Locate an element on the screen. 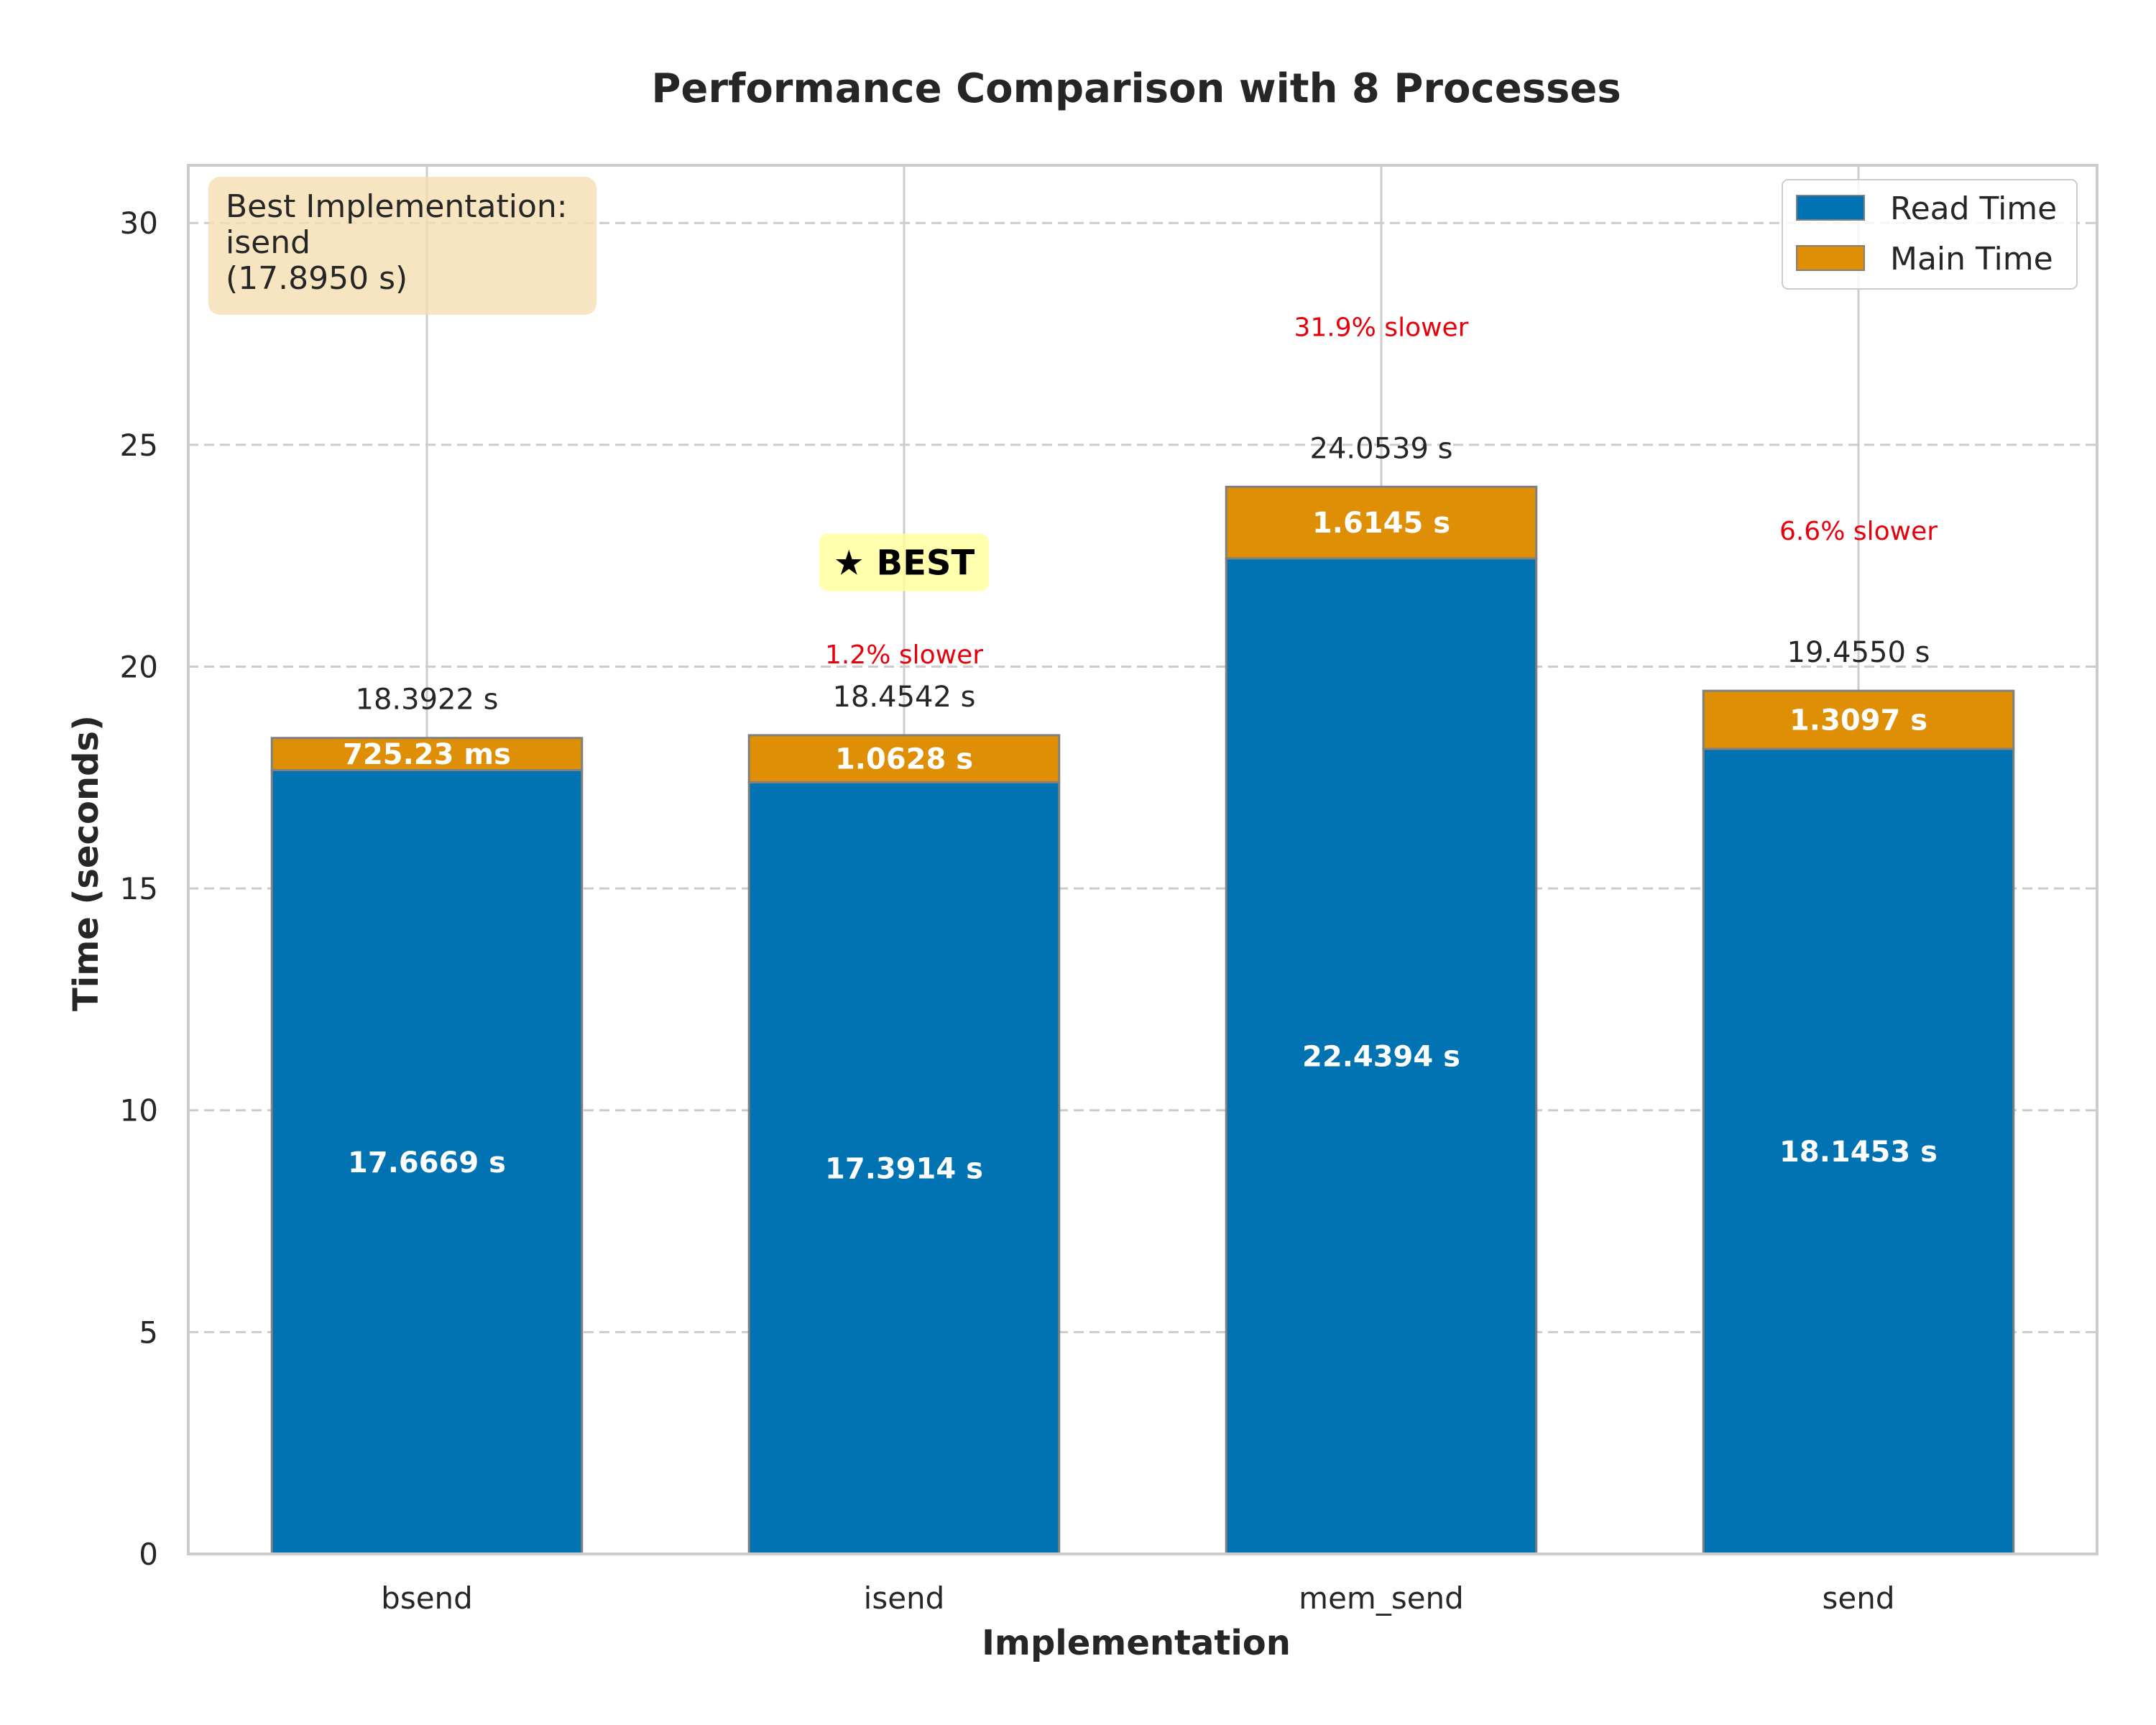 The image size is (2156, 1725). total-time-label: 18.4542 s is located at coordinates (904, 697).